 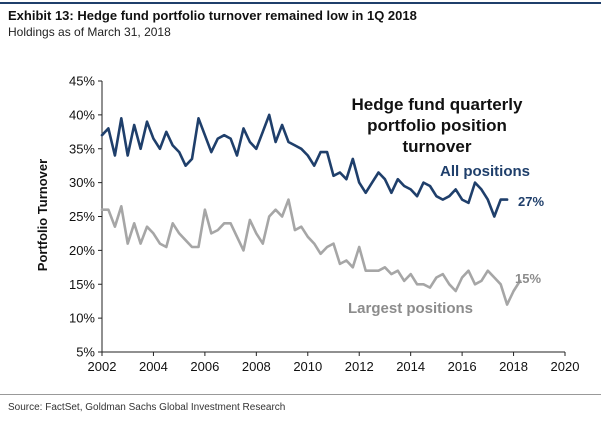 I want to click on x-tick-label: 2014, so click(x=410, y=366).